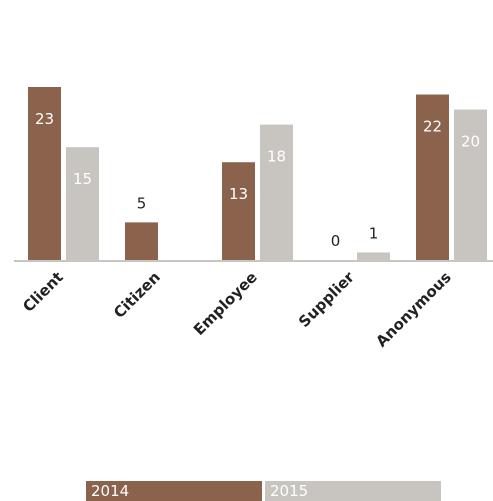 Image resolution: width=493 pixels, height=501 pixels. I want to click on category-label-client: Client, so click(43, 292).